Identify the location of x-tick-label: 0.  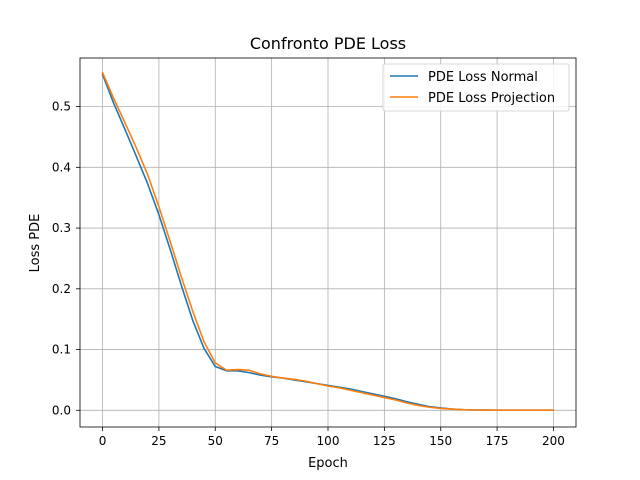
(103, 441).